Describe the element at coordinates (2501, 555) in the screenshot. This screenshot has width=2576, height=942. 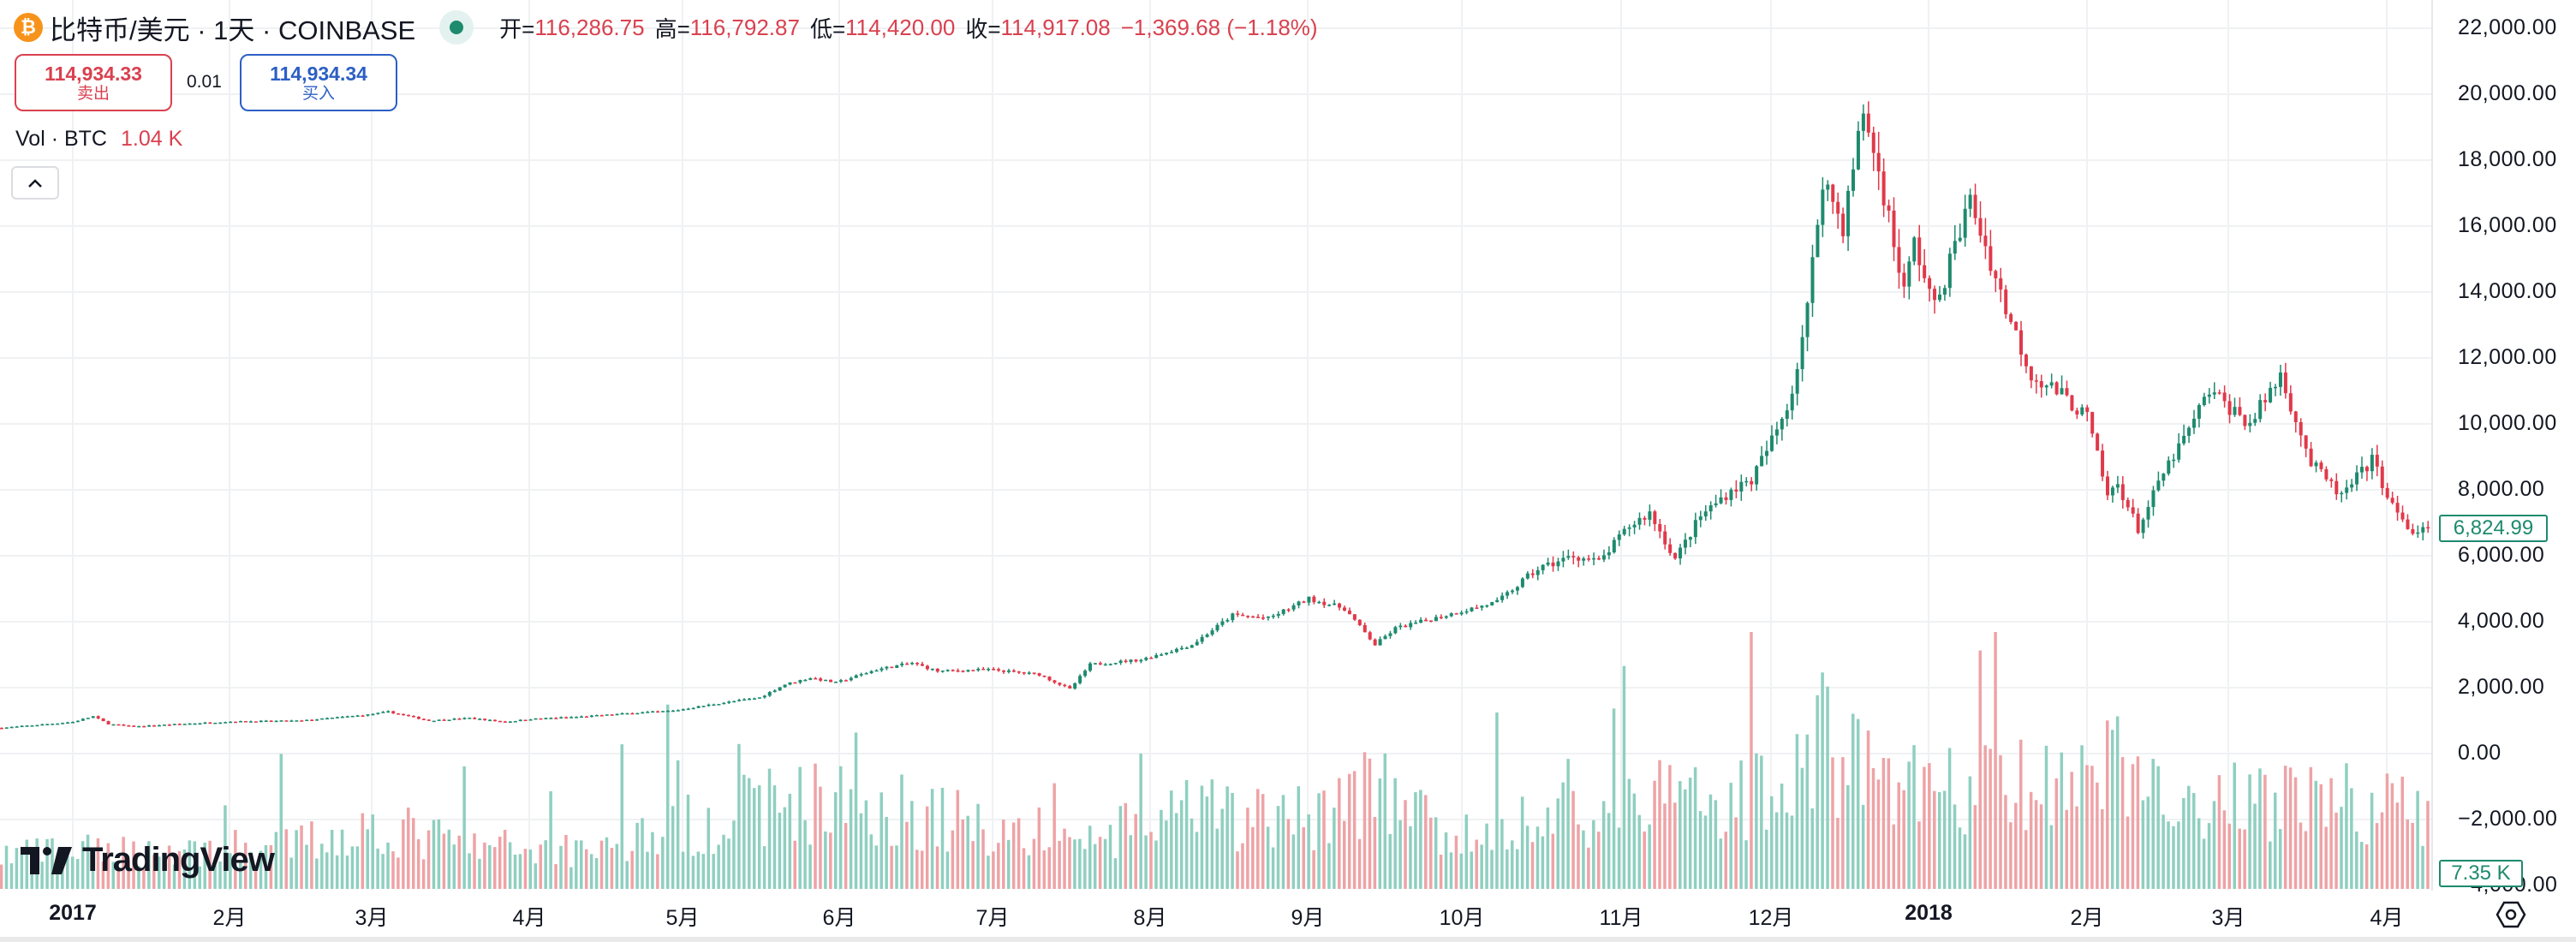
I see `price-axis-label: 6,000.00` at that location.